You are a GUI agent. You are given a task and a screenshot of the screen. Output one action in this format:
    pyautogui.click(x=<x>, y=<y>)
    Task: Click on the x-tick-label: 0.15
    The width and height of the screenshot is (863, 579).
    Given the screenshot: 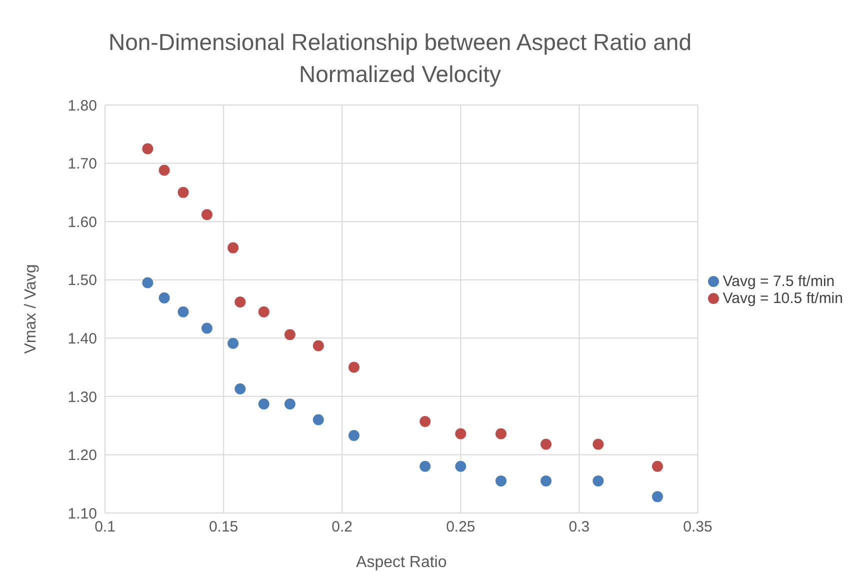 What is the action you would take?
    pyautogui.click(x=223, y=527)
    